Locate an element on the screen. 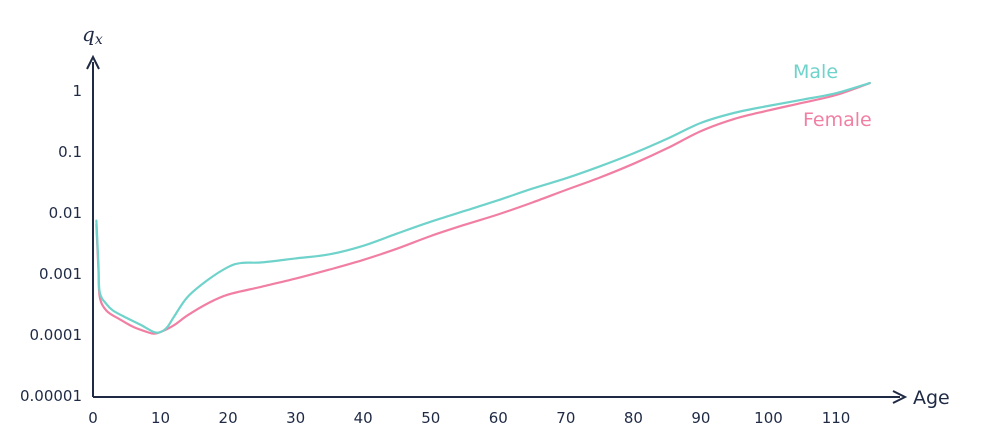 Image resolution: width=984 pixels, height=447 pixels. x-tick-label: 30 is located at coordinates (295, 418).